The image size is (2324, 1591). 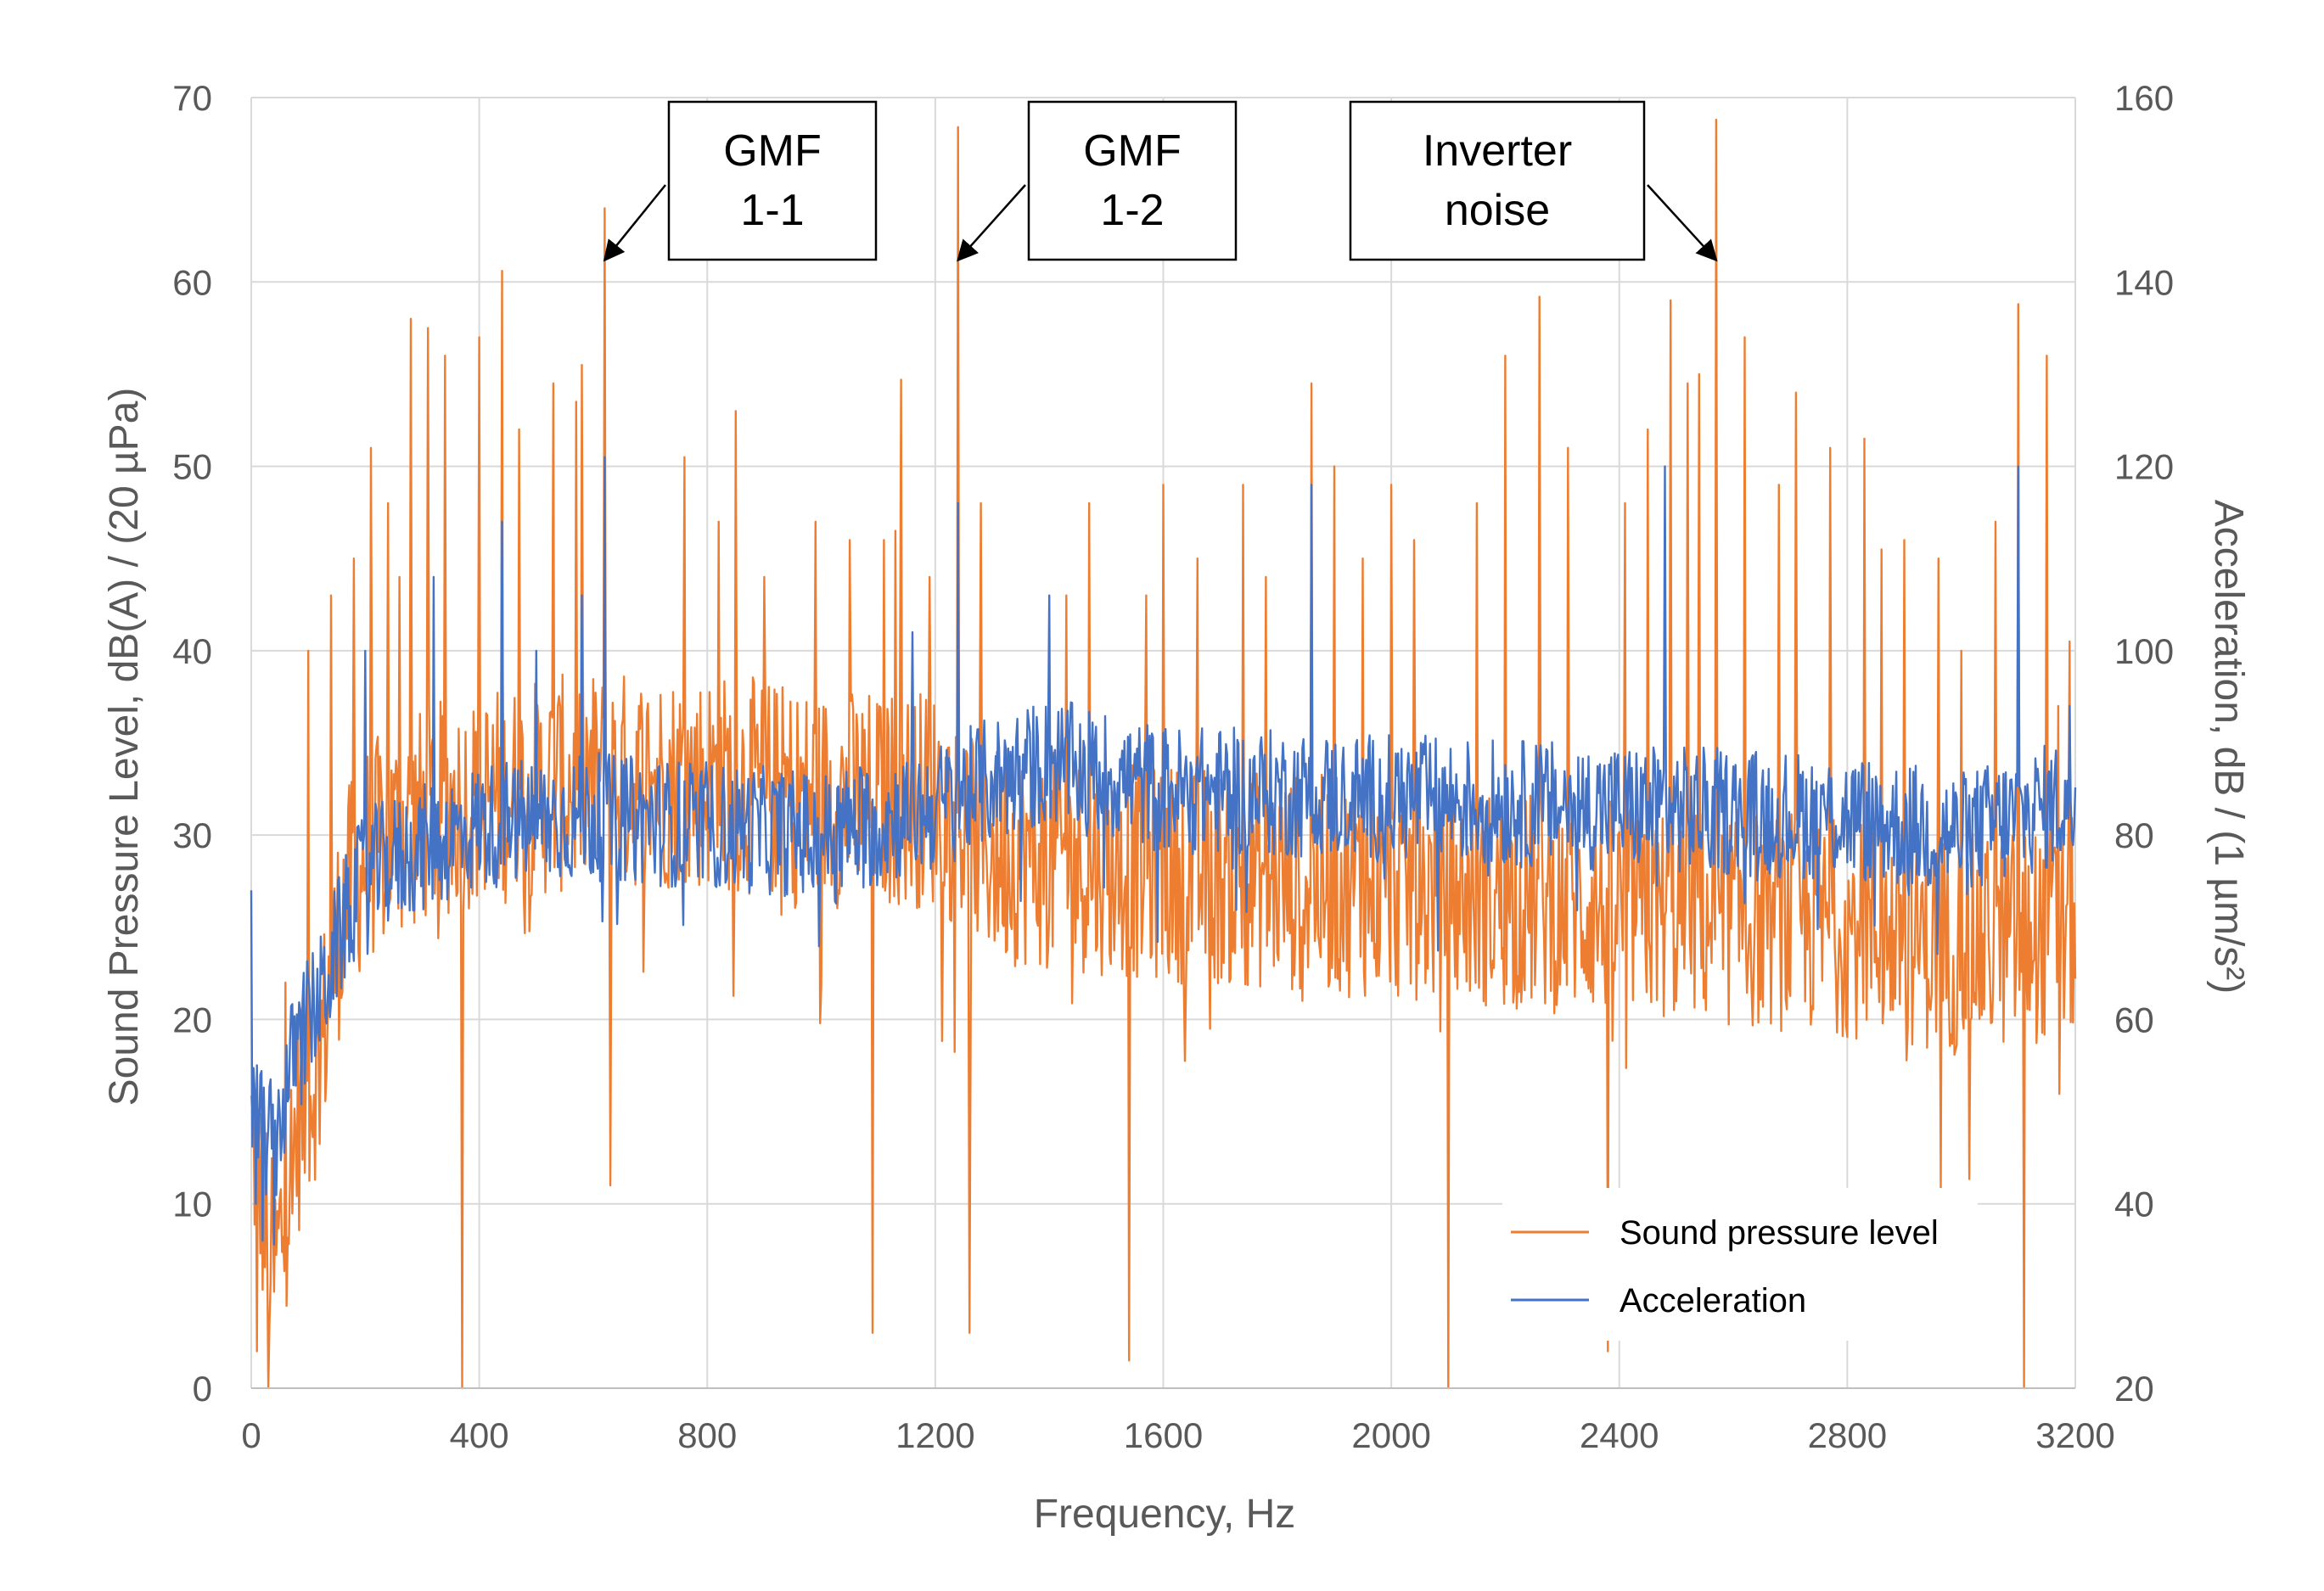 What do you see at coordinates (1713, 1301) in the screenshot?
I see `legend-label: Acceleration` at bounding box center [1713, 1301].